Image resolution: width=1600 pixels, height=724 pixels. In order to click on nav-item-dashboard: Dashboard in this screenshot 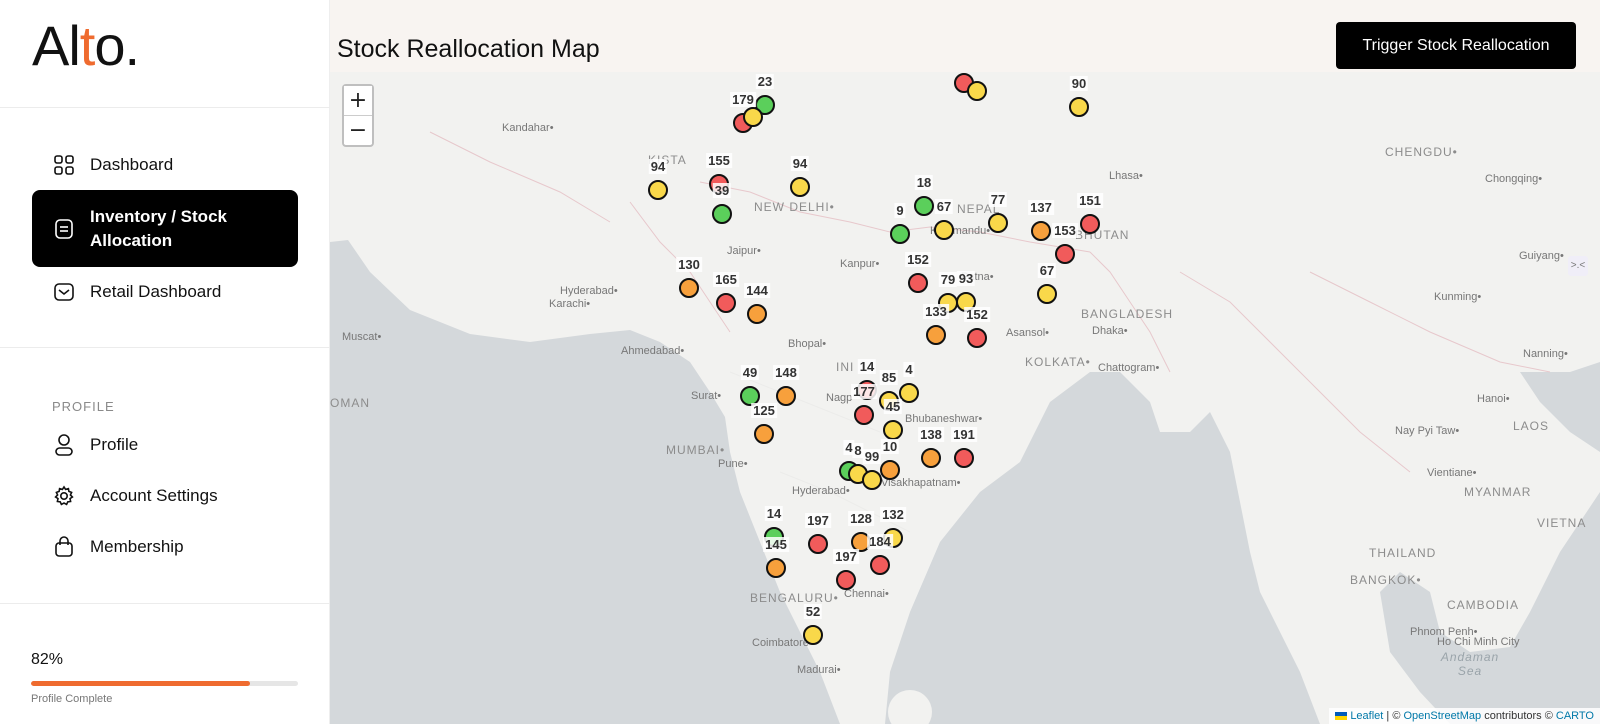, I will do `click(165, 165)`.